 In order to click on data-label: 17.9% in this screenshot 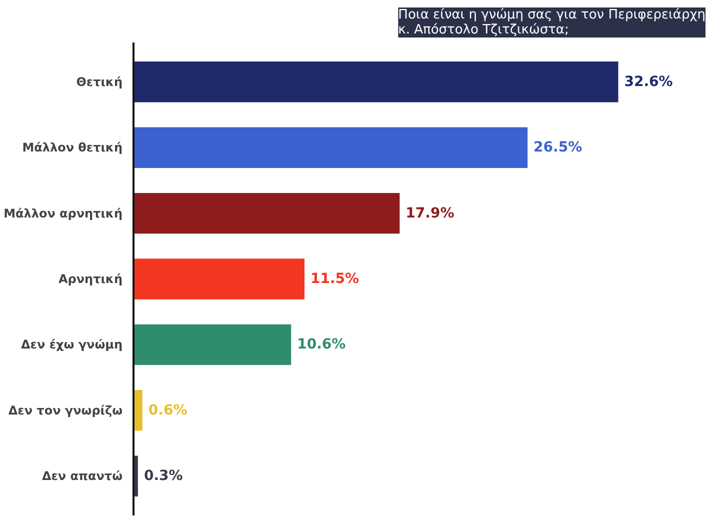, I will do `click(430, 213)`.